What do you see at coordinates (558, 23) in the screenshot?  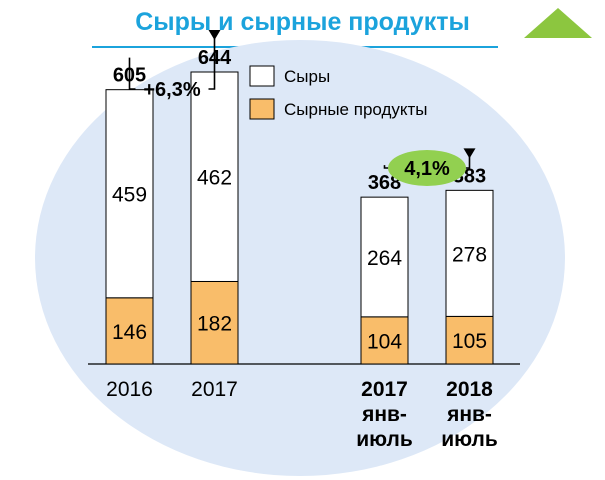 I see `corner-triangle-icon` at bounding box center [558, 23].